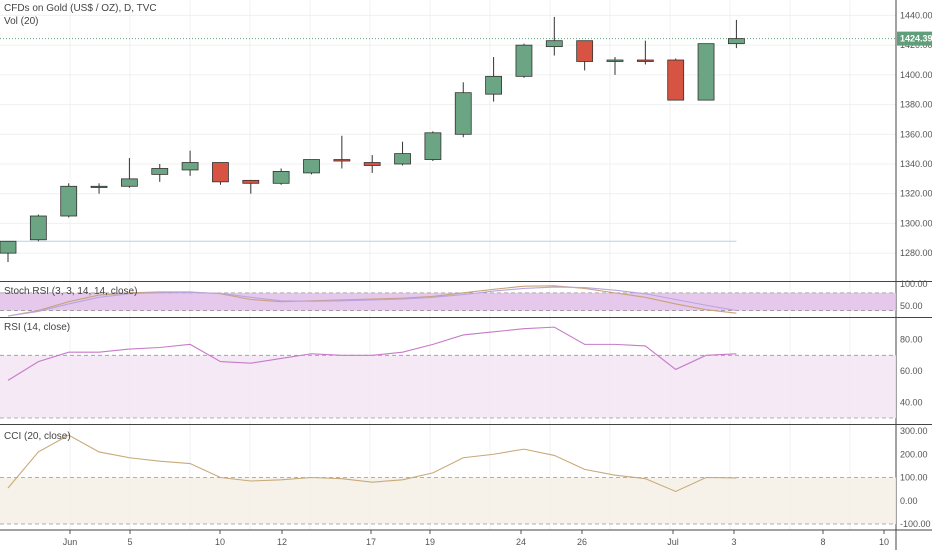  Describe the element at coordinates (909, 501) in the screenshot. I see `indicator-tick-label: 0.00` at that location.